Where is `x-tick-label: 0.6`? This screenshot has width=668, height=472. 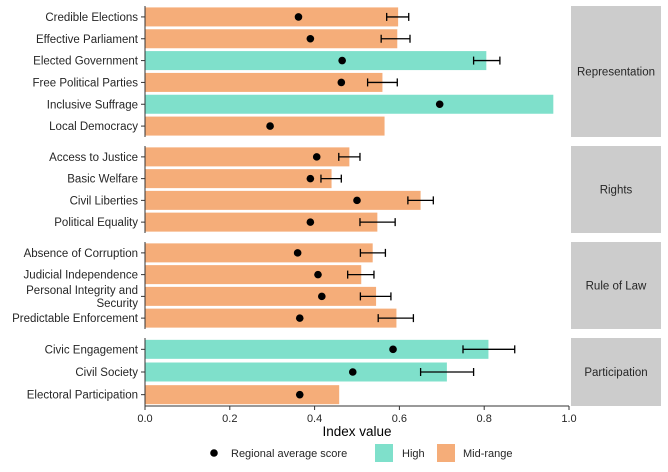 x-tick-label: 0.6 is located at coordinates (399, 419).